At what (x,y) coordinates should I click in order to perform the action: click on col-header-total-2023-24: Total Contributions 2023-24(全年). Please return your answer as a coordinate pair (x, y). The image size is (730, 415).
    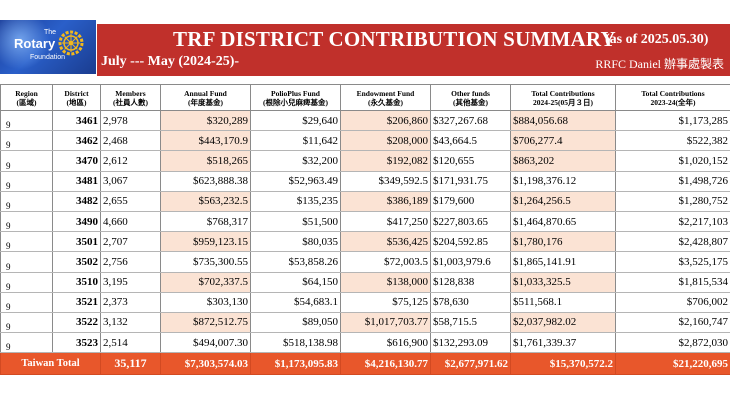
    Looking at the image, I should click on (672, 97).